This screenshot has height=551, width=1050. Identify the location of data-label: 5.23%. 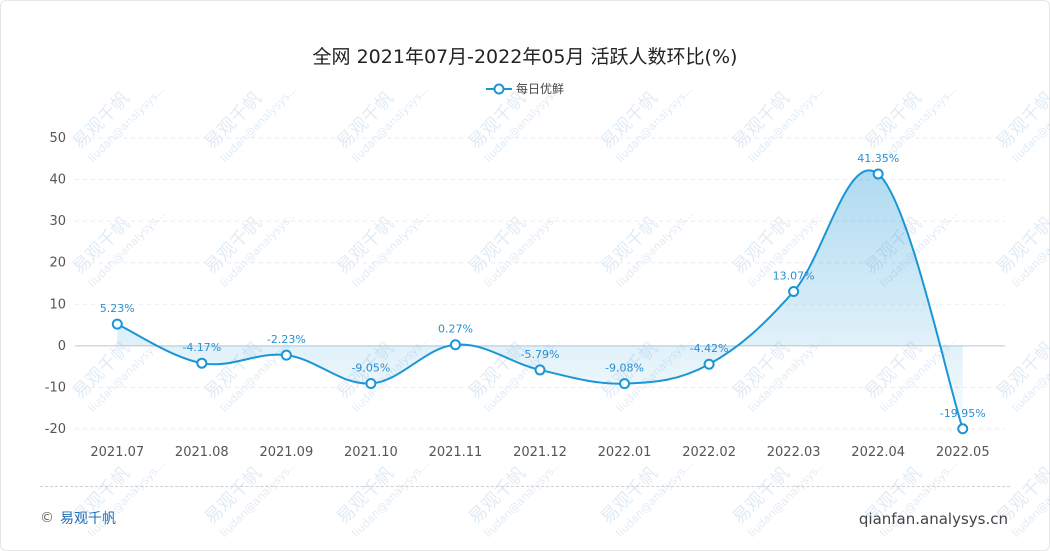
(117, 308).